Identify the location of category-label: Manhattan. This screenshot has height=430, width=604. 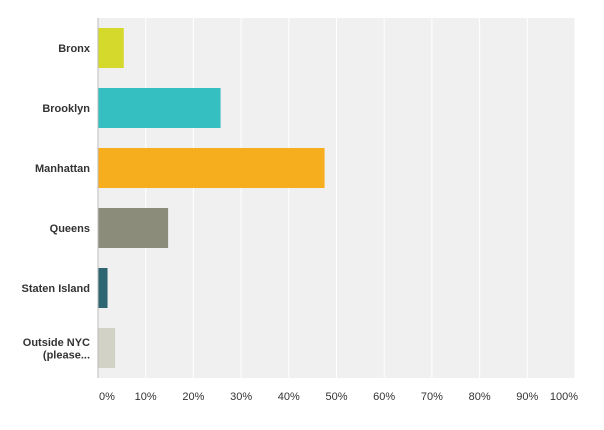
(62, 169).